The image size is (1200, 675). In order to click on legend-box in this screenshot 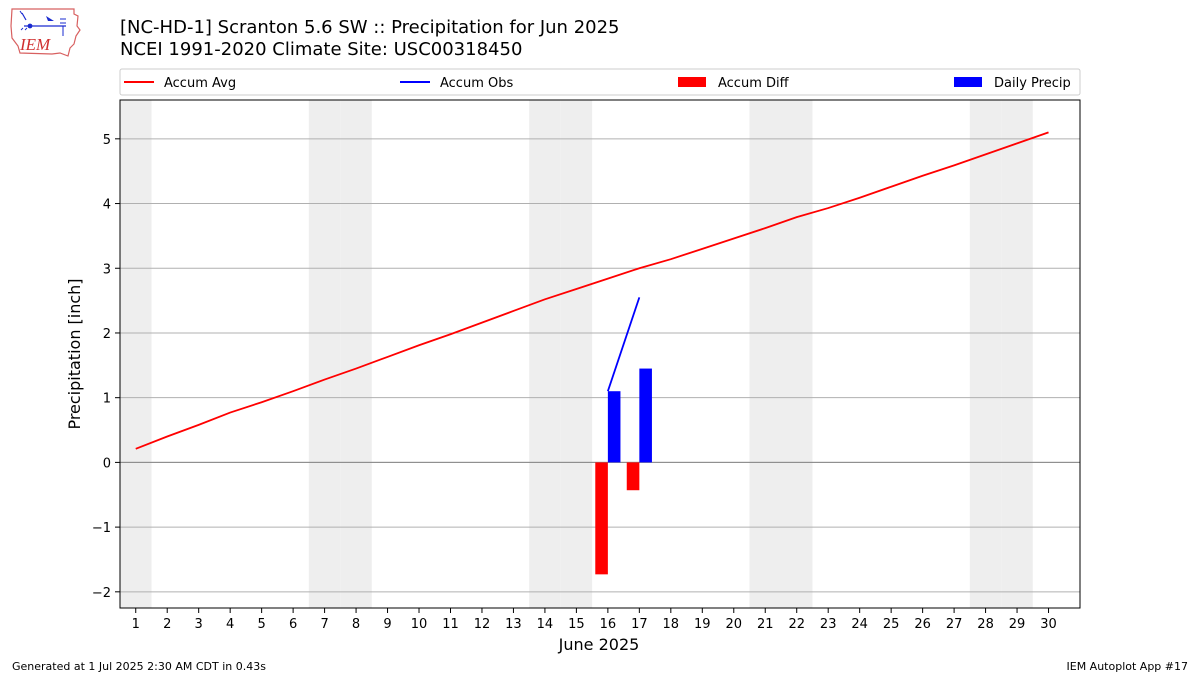, I will do `click(600, 82)`.